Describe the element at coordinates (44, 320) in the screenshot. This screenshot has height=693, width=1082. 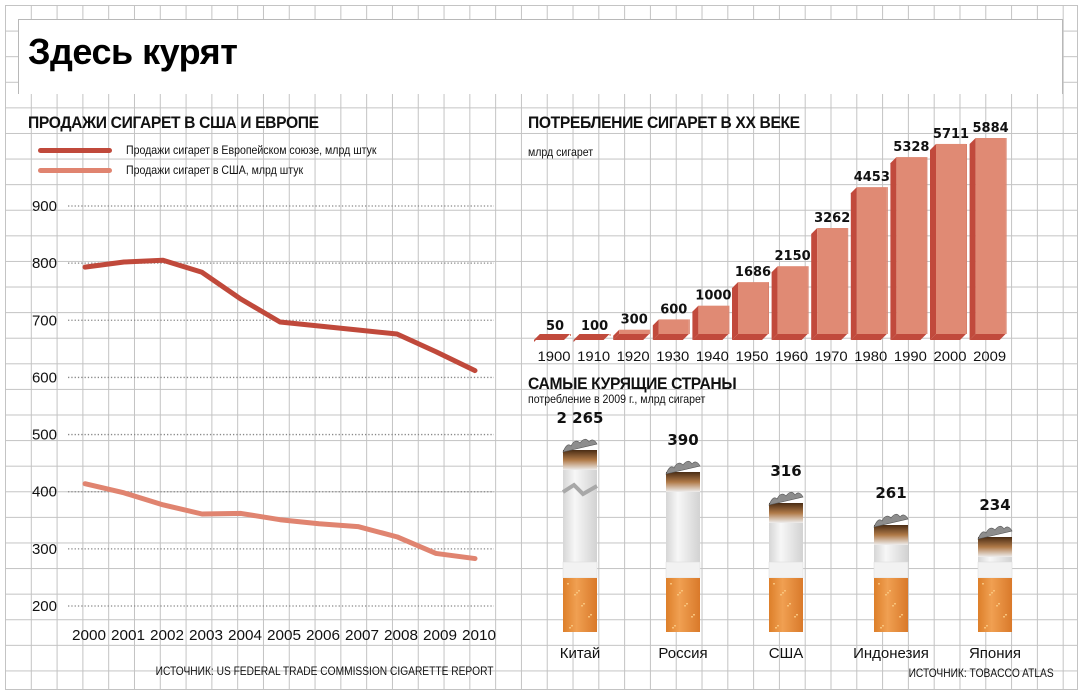
I see `y-tick-label: 700` at that location.